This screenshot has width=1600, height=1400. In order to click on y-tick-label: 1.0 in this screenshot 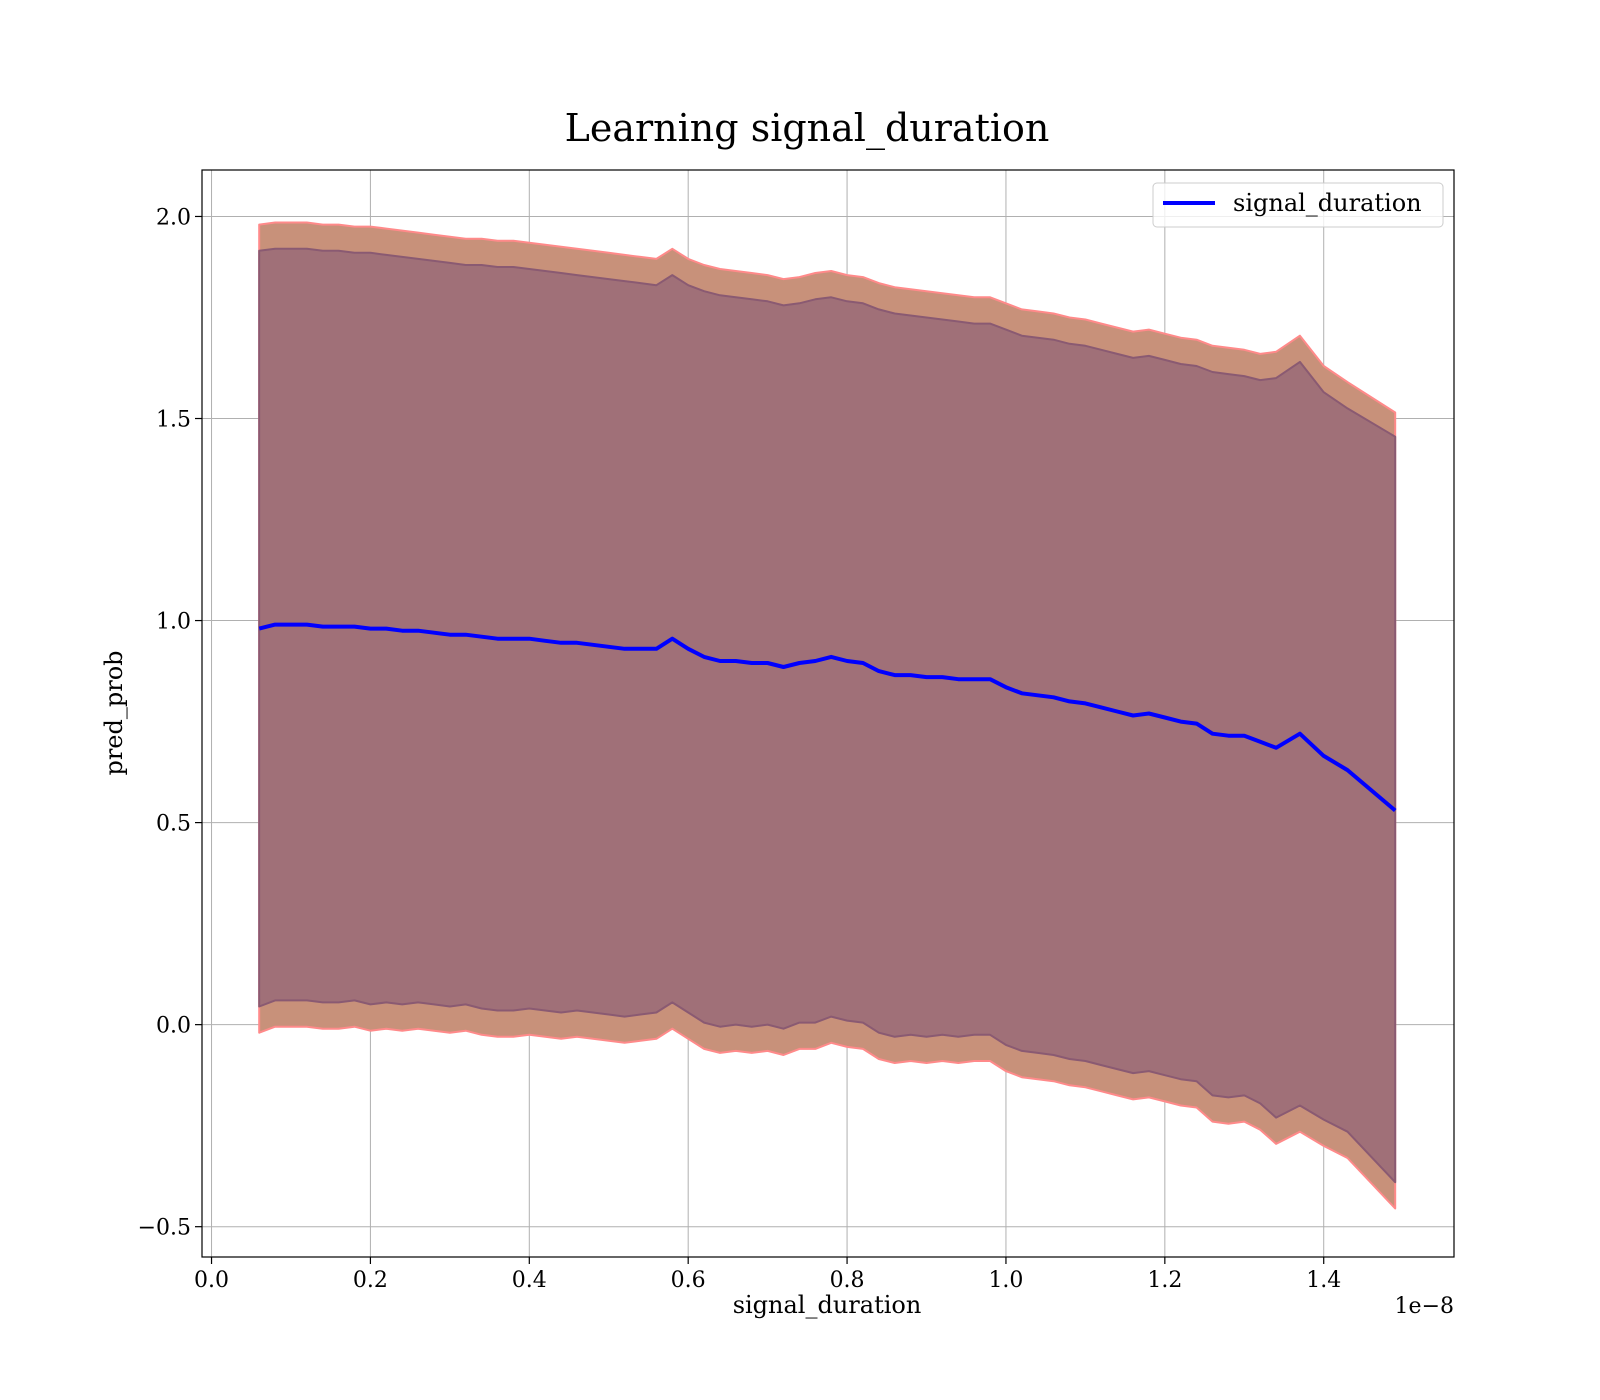, I will do `click(173, 622)`.